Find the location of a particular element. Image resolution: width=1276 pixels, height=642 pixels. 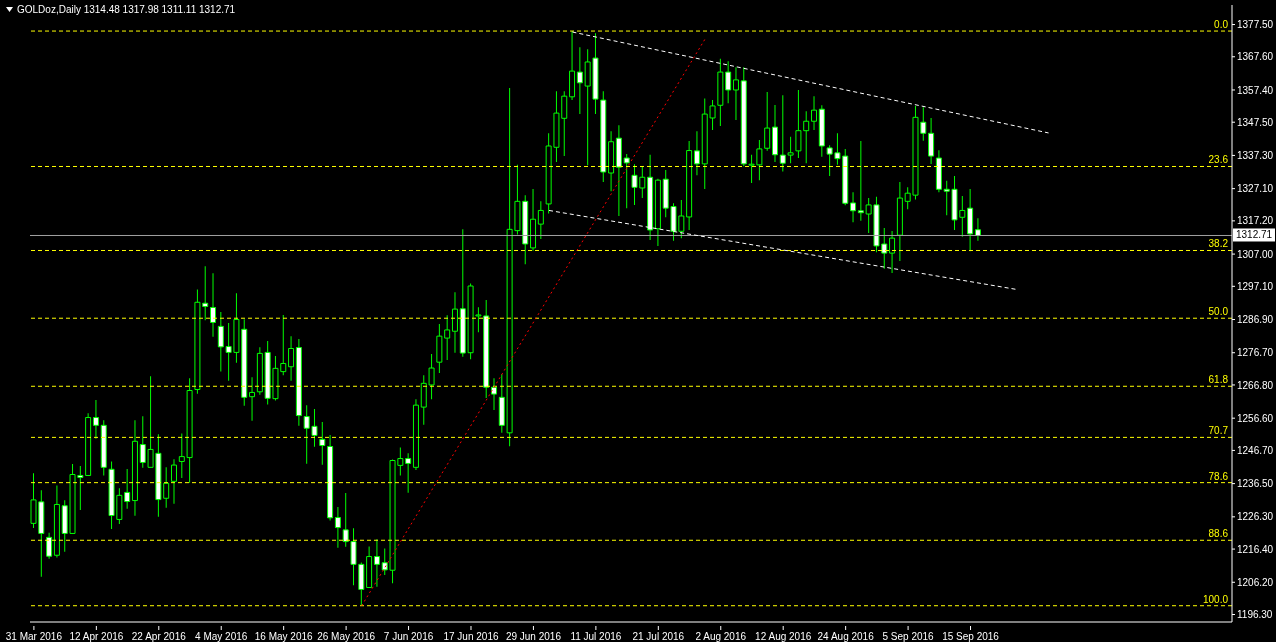

annotation: 61.8 is located at coordinates (1218, 380).